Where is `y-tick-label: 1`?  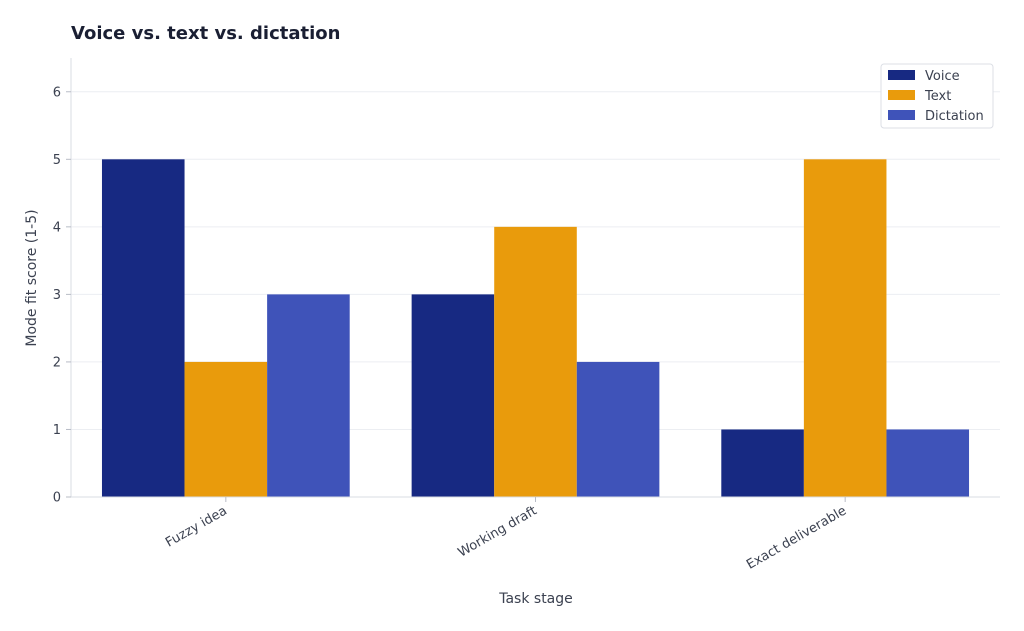 y-tick-label: 1 is located at coordinates (57, 430).